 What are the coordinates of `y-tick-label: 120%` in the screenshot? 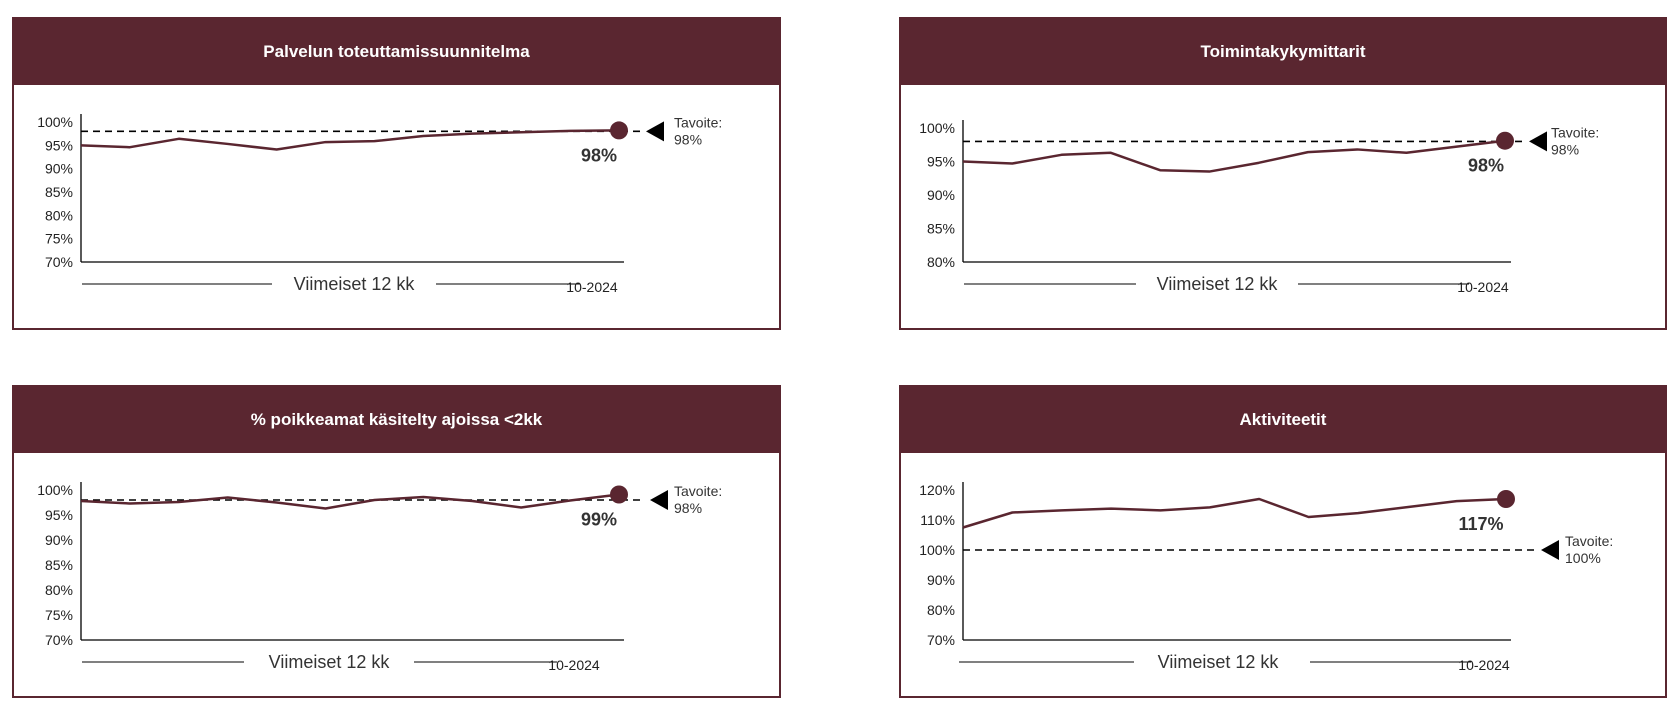 It's located at (937, 490).